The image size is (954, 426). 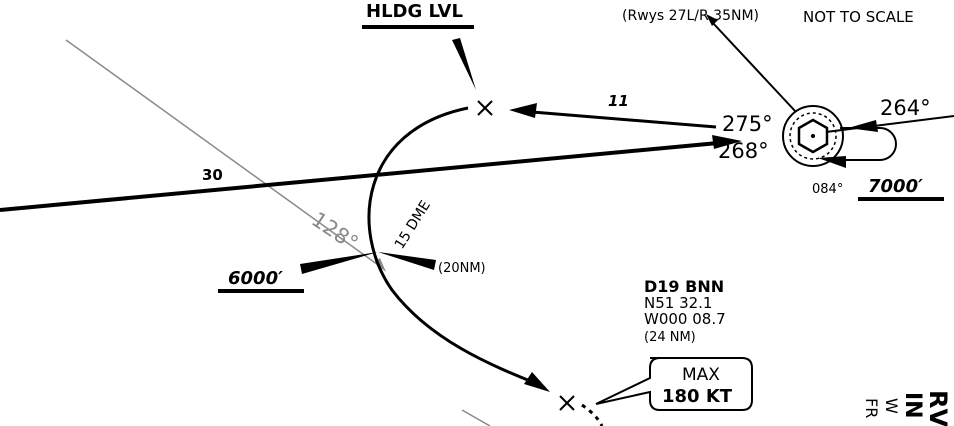 I want to click on nm-20-leader, so click(x=407, y=261).